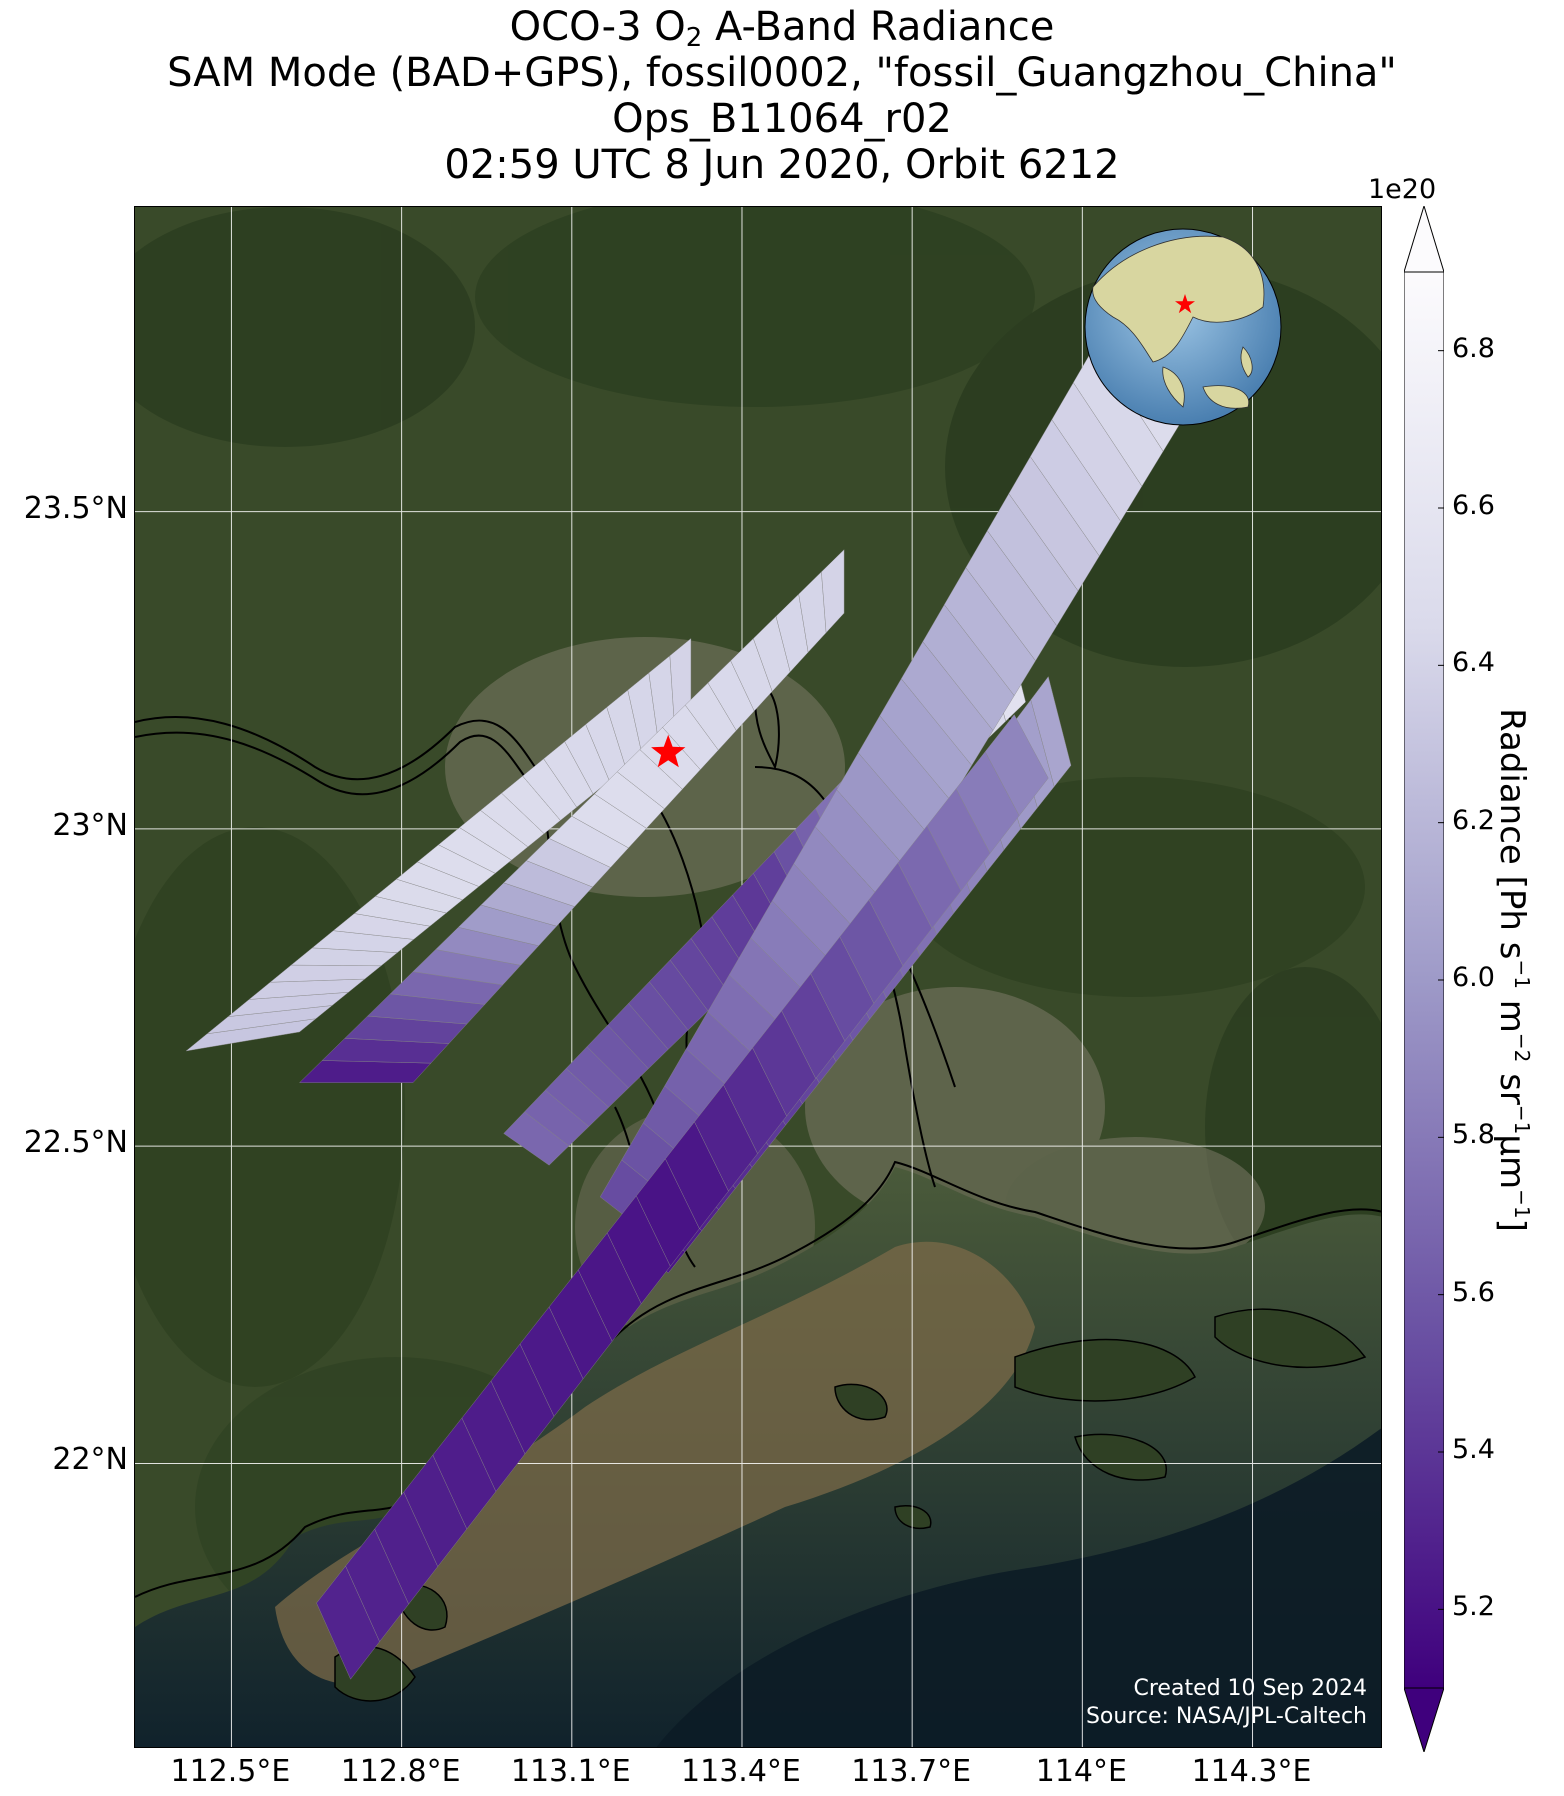  What do you see at coordinates (1473, 505) in the screenshot?
I see `colorbar-tick-label: 6.6` at bounding box center [1473, 505].